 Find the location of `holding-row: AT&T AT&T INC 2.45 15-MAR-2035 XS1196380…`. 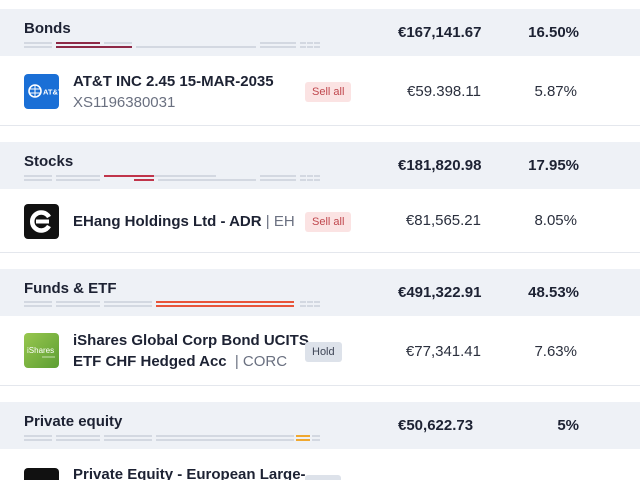

holding-row: AT&T AT&T INC 2.45 15-MAR-2035 XS1196380… is located at coordinates (320, 91).